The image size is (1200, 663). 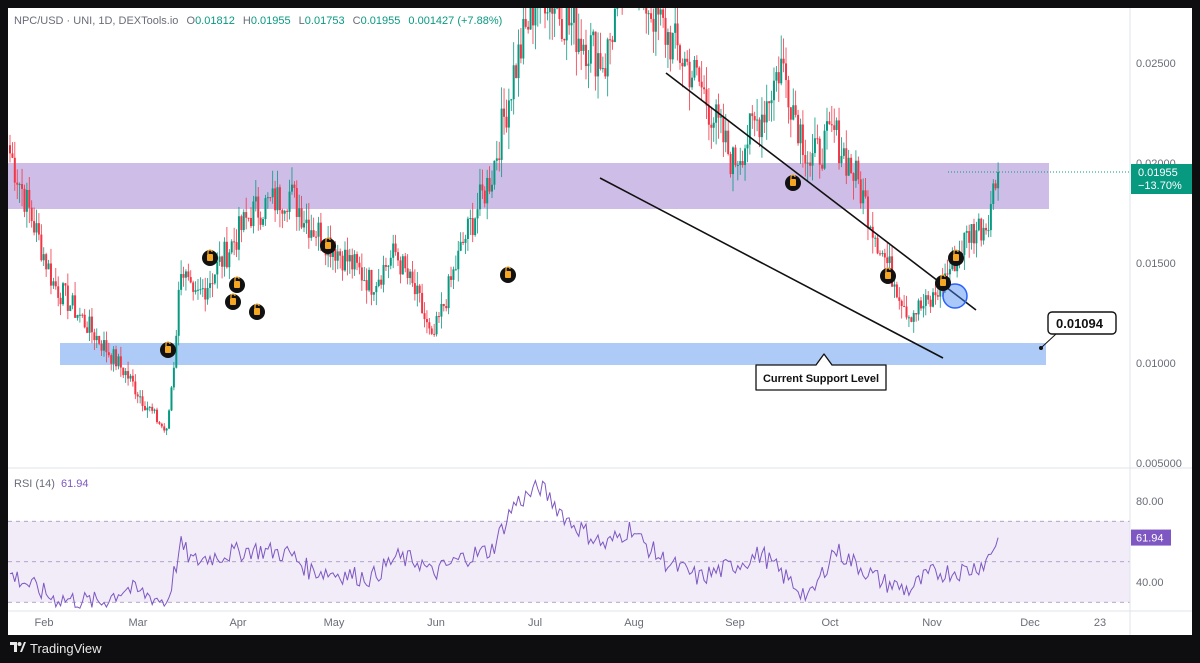 I want to click on change-value: 0.001427 (+7.88%), so click(x=455, y=21).